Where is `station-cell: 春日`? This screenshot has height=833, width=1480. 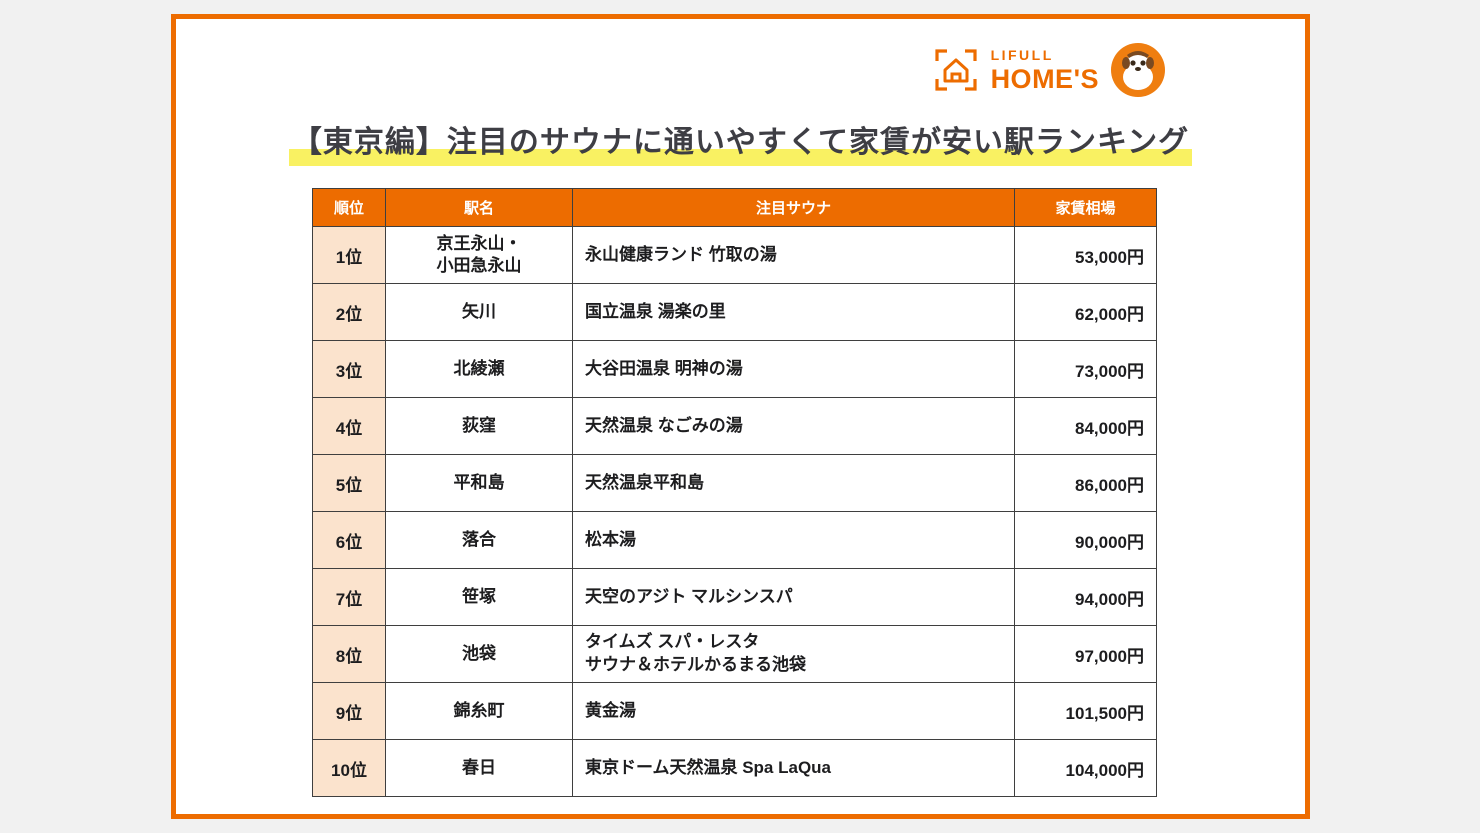 station-cell: 春日 is located at coordinates (479, 768).